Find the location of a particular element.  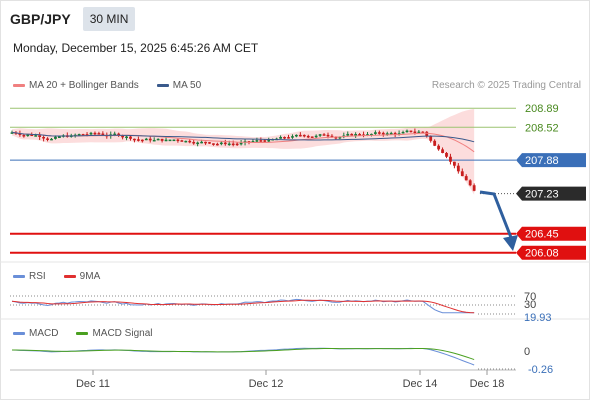

forecast-arrow is located at coordinates (498, 220).